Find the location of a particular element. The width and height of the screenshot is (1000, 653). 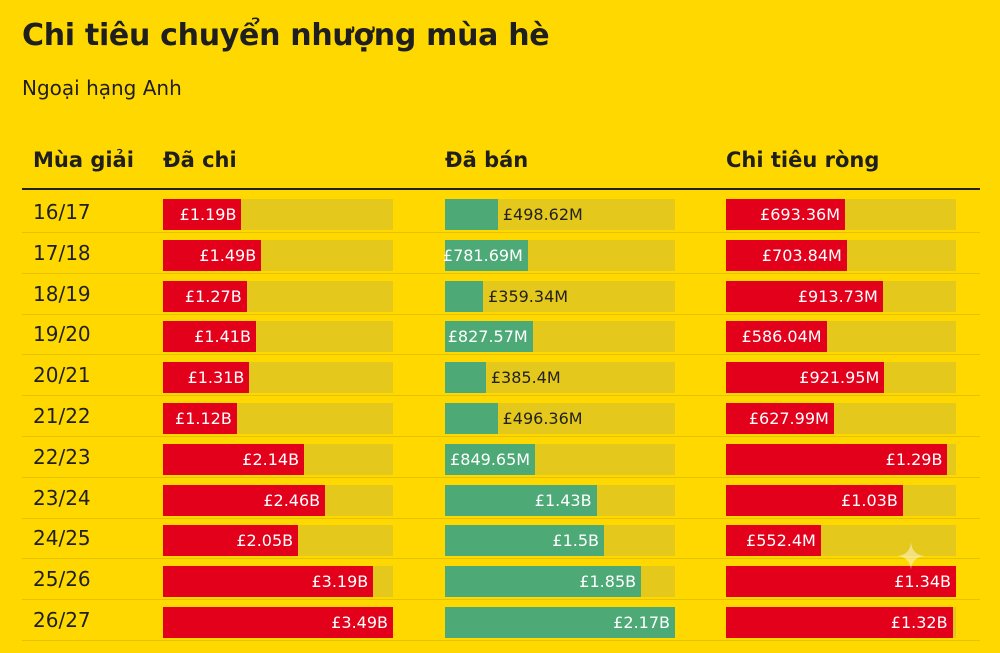

sold-value-label: £1.43B is located at coordinates (563, 500).